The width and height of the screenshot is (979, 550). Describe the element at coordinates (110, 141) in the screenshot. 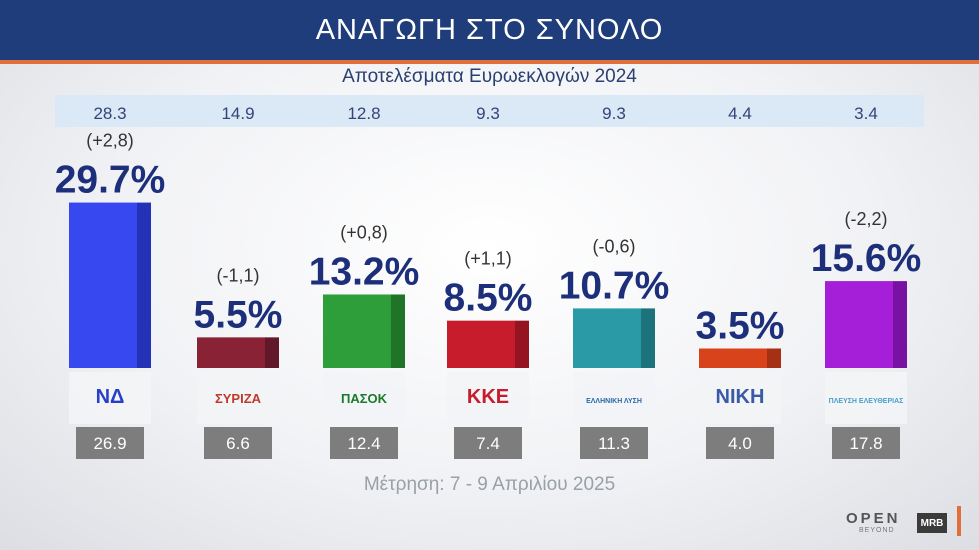

I see `change-label: (+2,8)` at that location.